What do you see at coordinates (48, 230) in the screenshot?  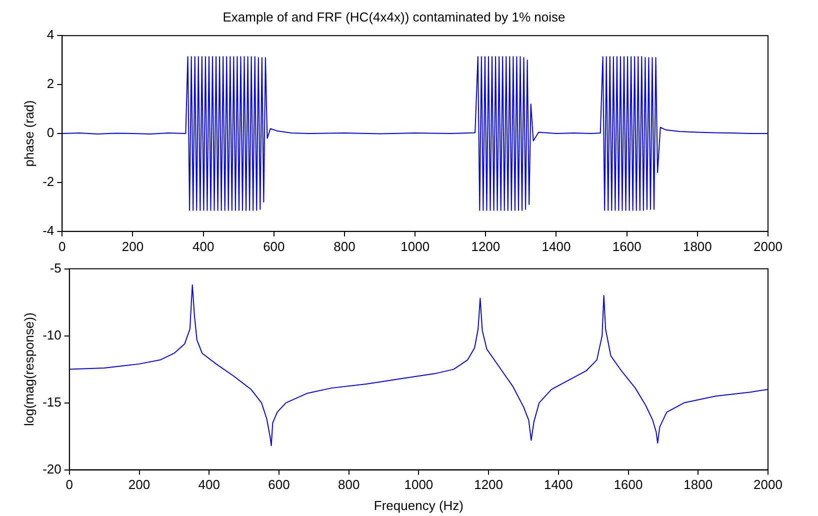 I see `y-tick-label: -4` at bounding box center [48, 230].